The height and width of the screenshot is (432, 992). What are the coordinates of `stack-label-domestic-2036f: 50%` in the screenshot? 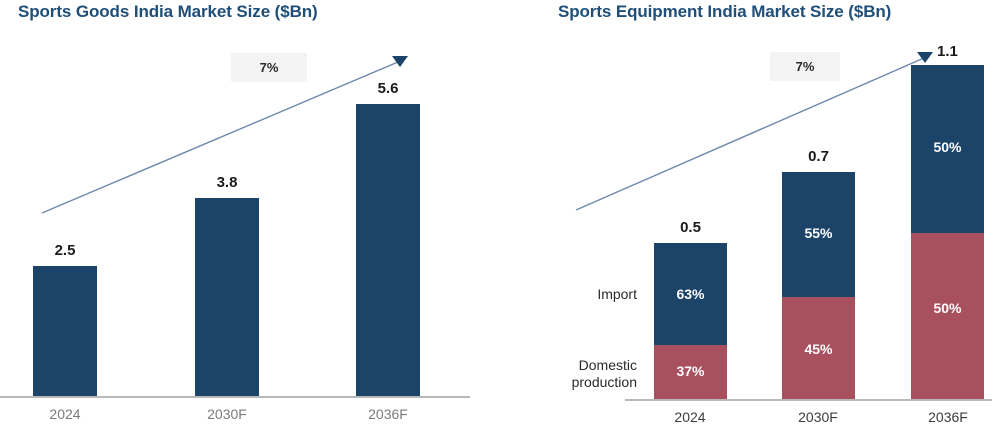 It's located at (947, 308).